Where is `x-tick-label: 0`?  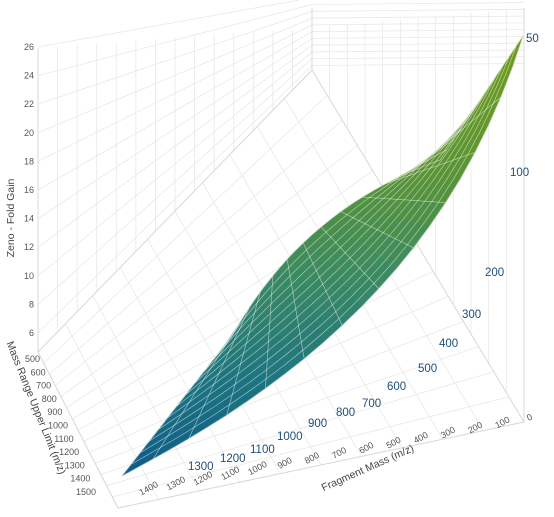 x-tick-label: 0 is located at coordinates (529, 417).